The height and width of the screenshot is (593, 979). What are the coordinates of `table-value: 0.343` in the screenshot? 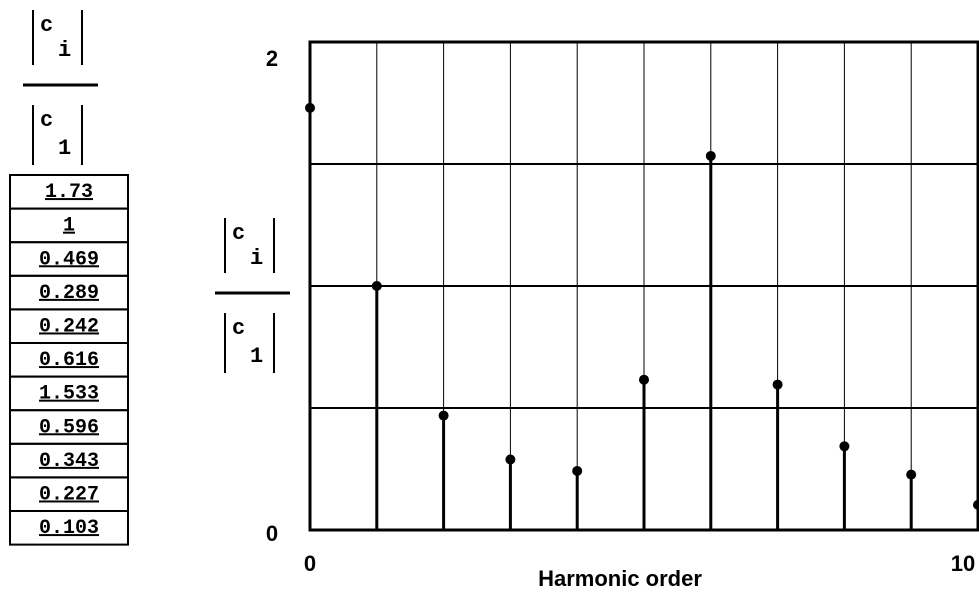 It's located at (69, 461).